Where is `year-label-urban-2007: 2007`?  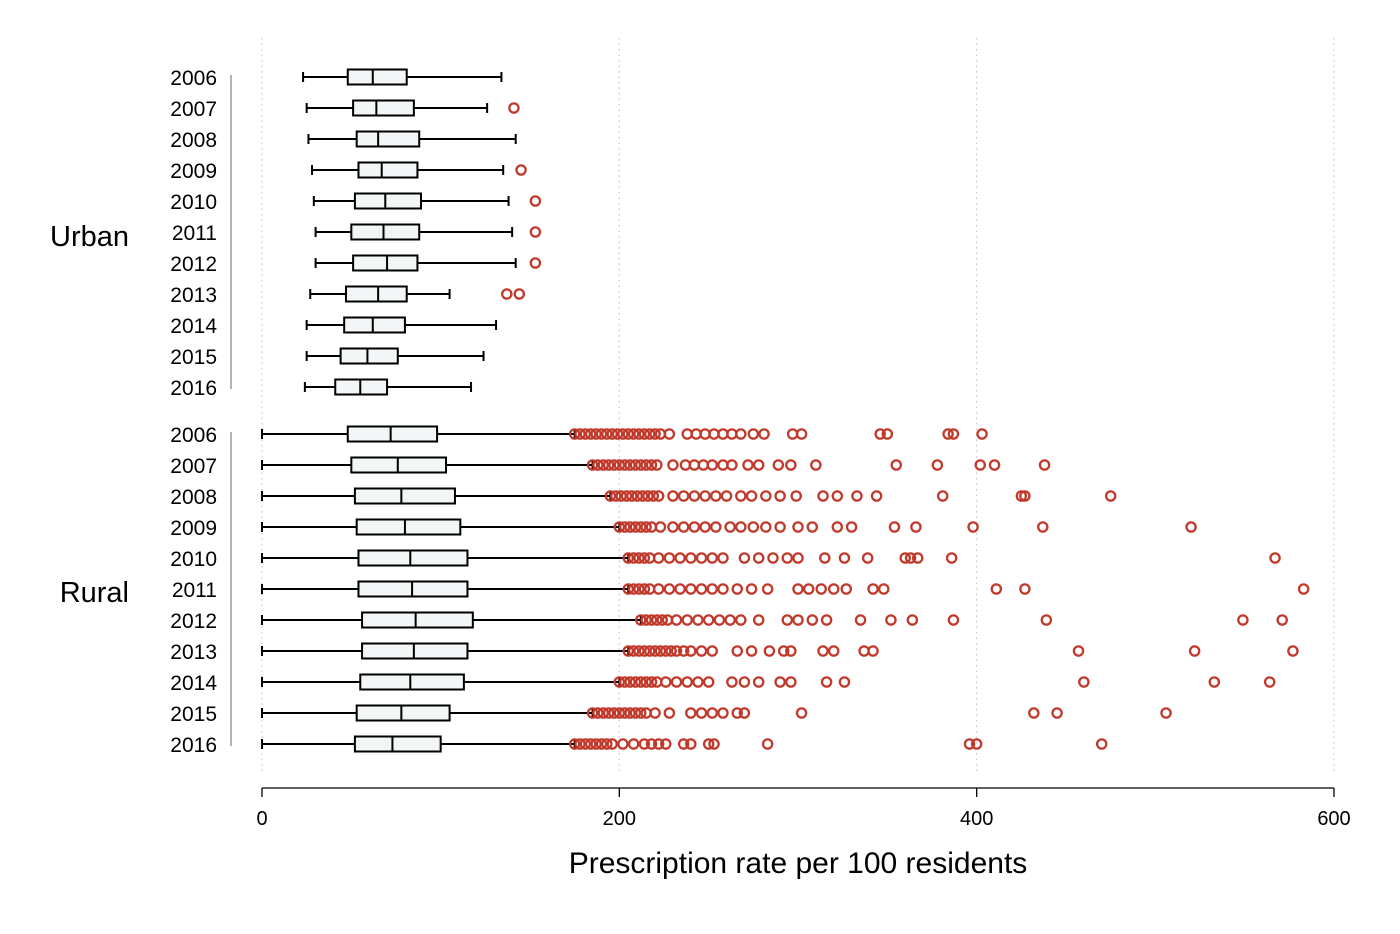
year-label-urban-2007: 2007 is located at coordinates (193, 109).